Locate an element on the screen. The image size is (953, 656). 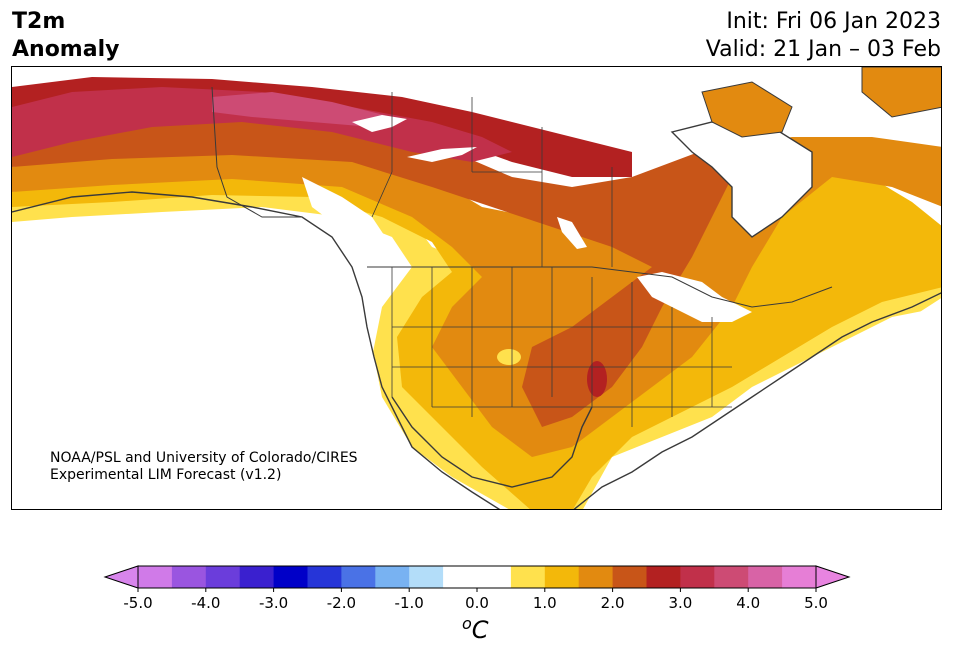
colorbar-tick-label: -1.0 is located at coordinates (409, 603).